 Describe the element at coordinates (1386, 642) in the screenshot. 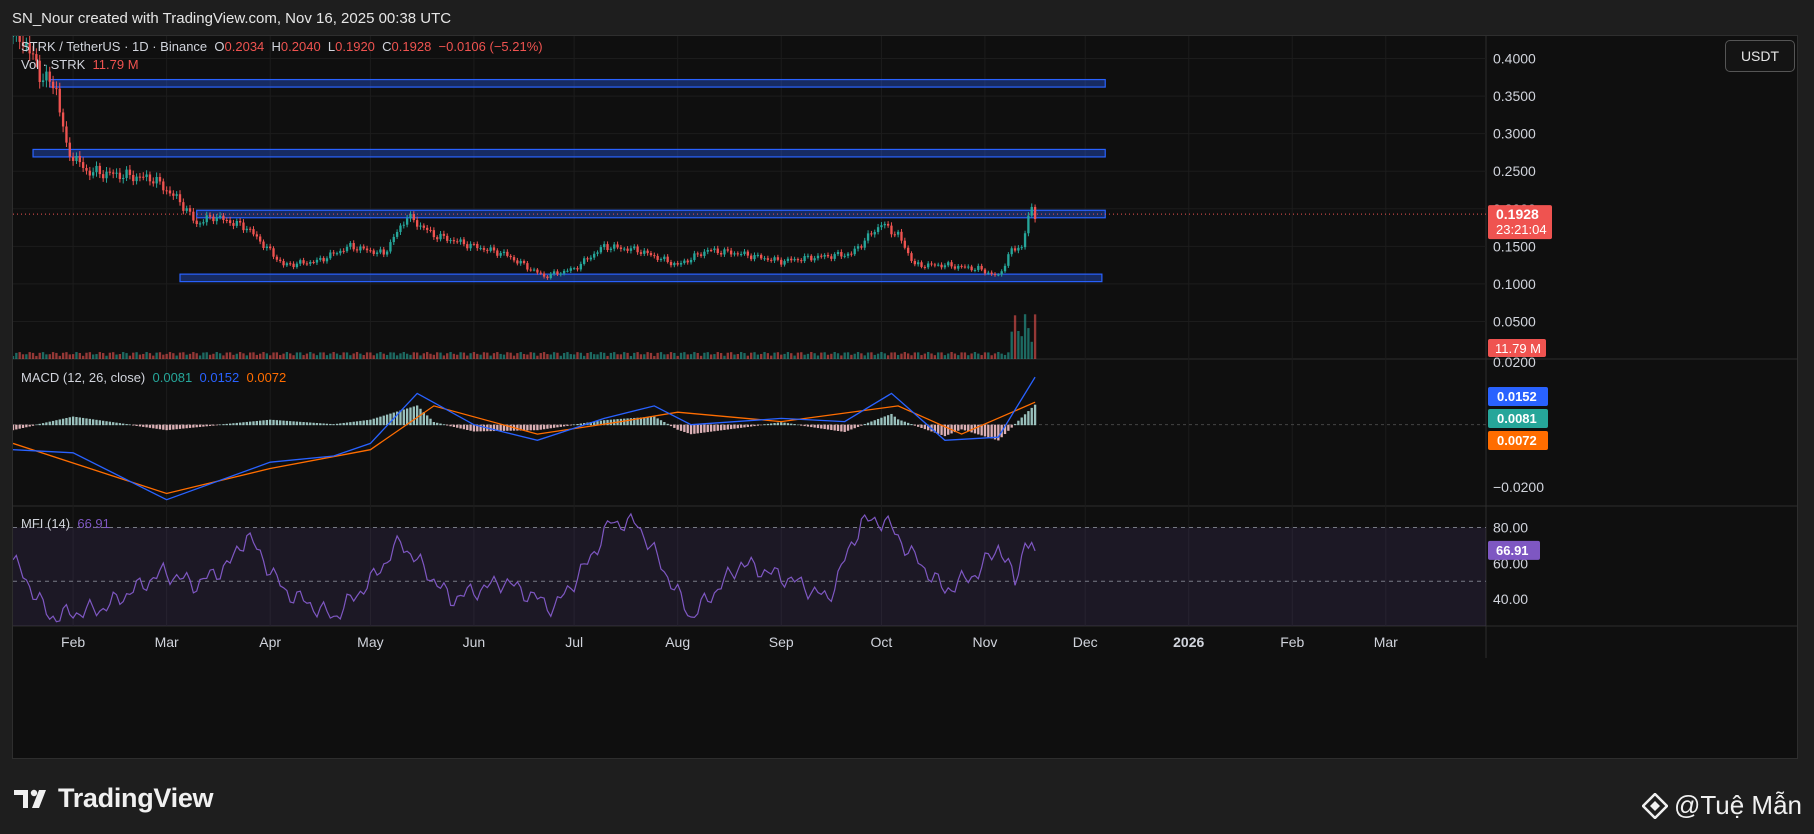

I see `x-tick-label: Mar` at that location.